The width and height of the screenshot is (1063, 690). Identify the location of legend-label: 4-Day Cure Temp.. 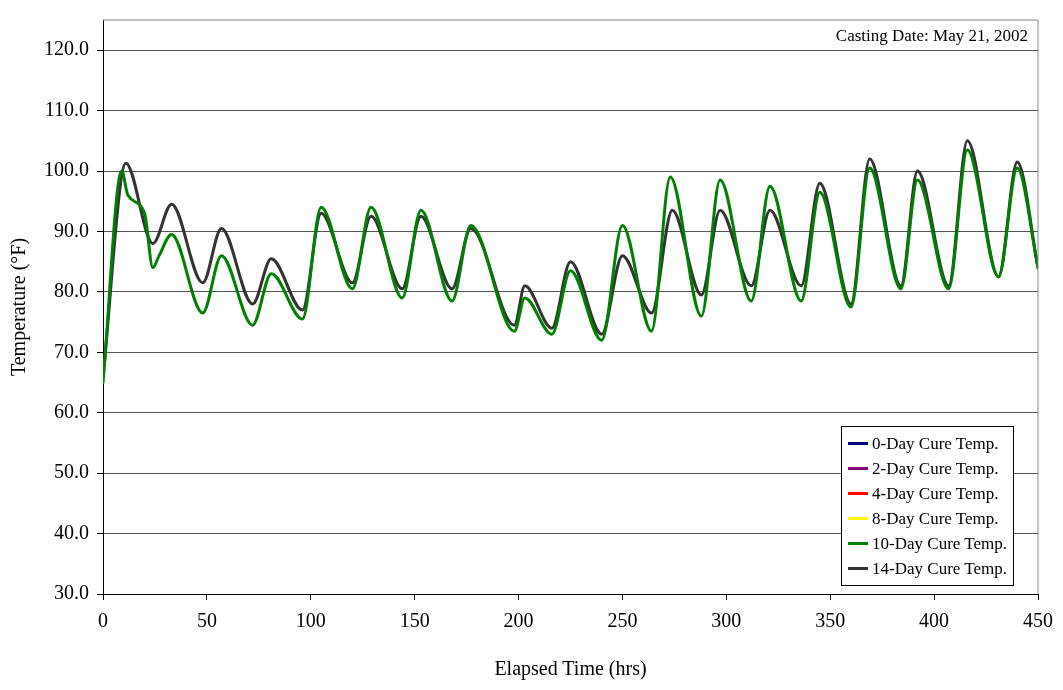
(935, 494).